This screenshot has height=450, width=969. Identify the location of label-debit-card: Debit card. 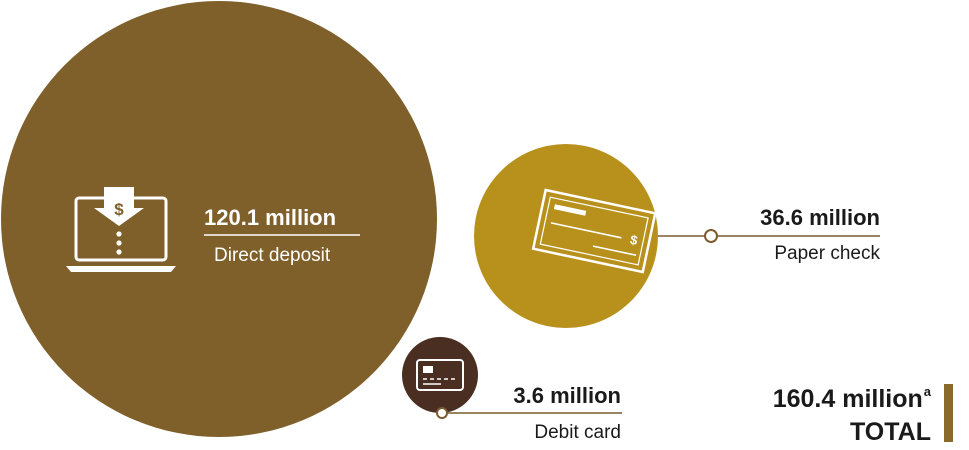
(577, 432).